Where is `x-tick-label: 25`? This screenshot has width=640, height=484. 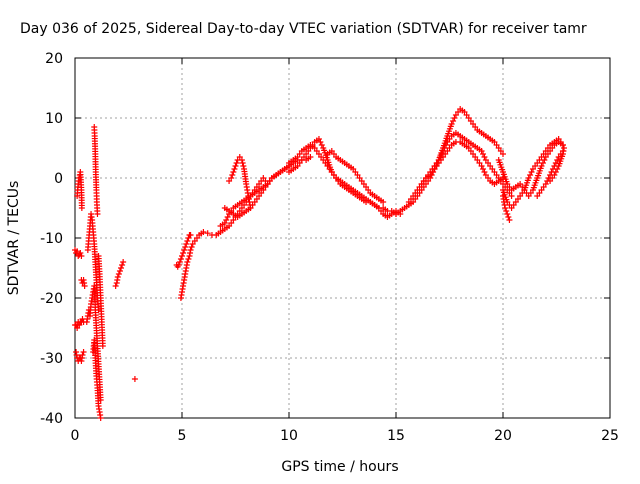 x-tick-label: 25 is located at coordinates (610, 436).